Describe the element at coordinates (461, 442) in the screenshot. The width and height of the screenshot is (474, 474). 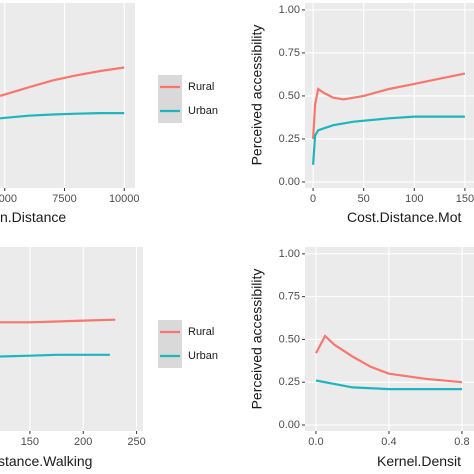
I see `x-tick-label: 0.8` at that location.